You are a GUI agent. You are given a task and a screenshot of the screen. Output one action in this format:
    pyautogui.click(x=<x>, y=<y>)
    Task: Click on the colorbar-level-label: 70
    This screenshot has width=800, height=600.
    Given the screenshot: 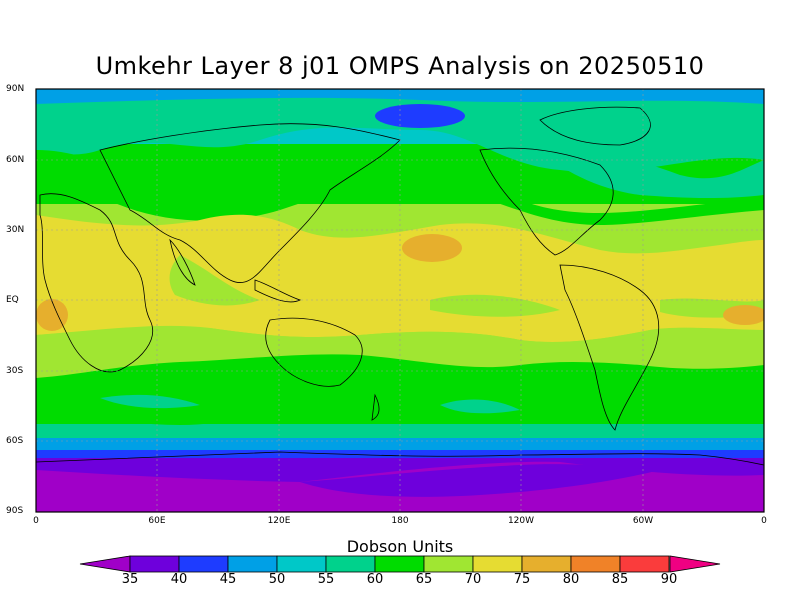 What is the action you would take?
    pyautogui.click(x=473, y=579)
    